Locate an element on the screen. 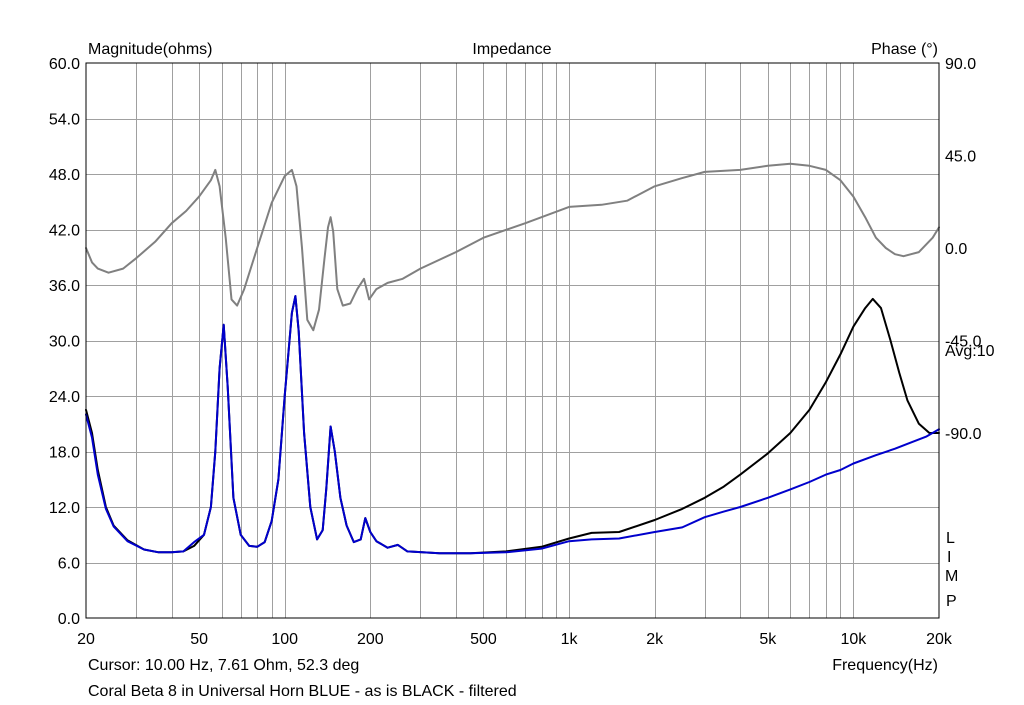 This screenshot has height=705, width=1024. chart-title: Impedance is located at coordinates (511, 49).